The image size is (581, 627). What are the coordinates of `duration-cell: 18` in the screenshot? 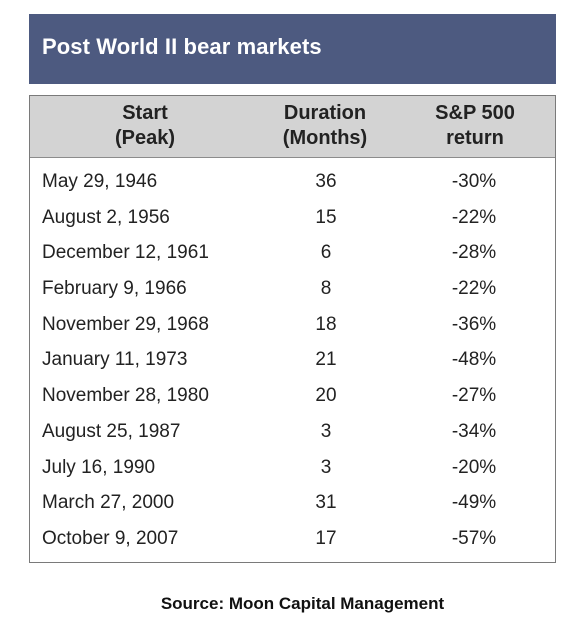 It's located at (326, 324).